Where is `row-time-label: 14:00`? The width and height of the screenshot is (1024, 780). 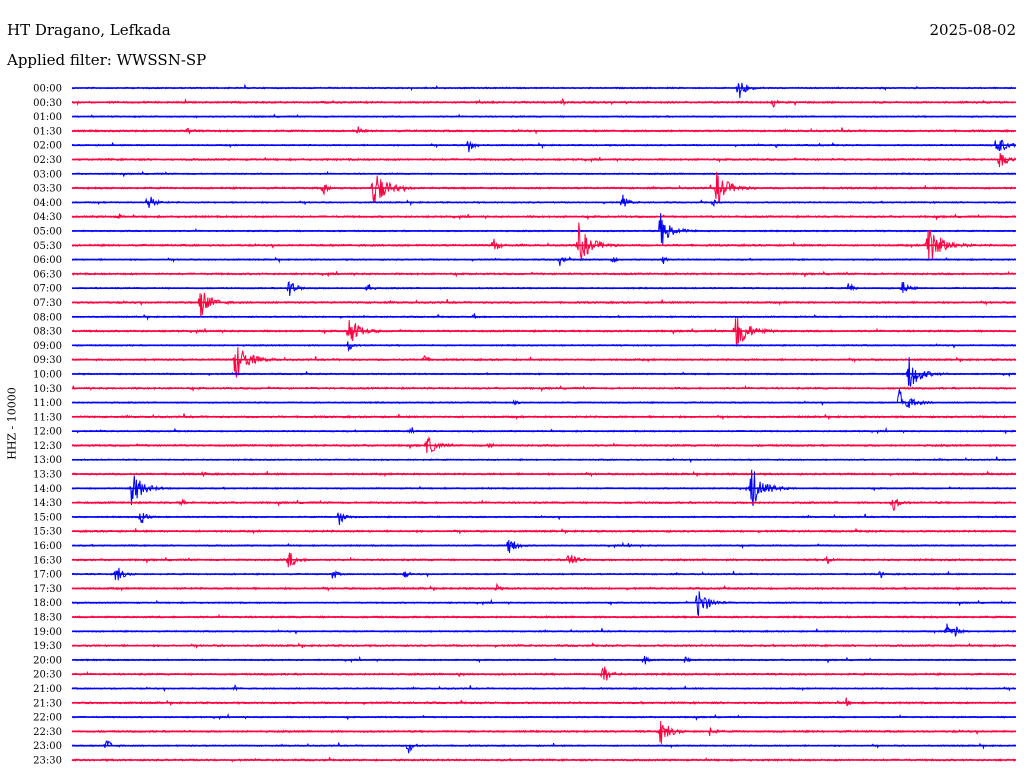
row-time-label: 14:00 is located at coordinates (47, 489).